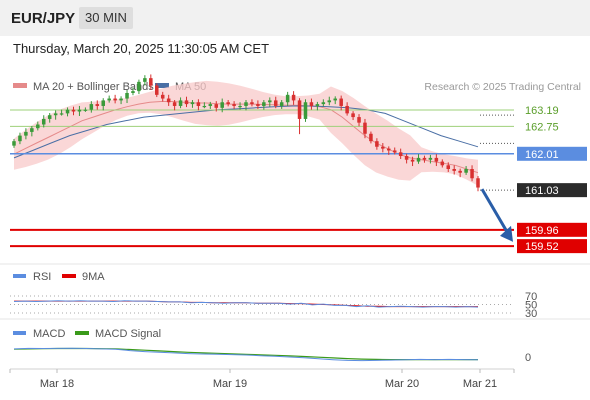 This screenshot has height=400, width=590. Describe the element at coordinates (494, 210) in the screenshot. I see `forecast-arrow-shaft` at that location.